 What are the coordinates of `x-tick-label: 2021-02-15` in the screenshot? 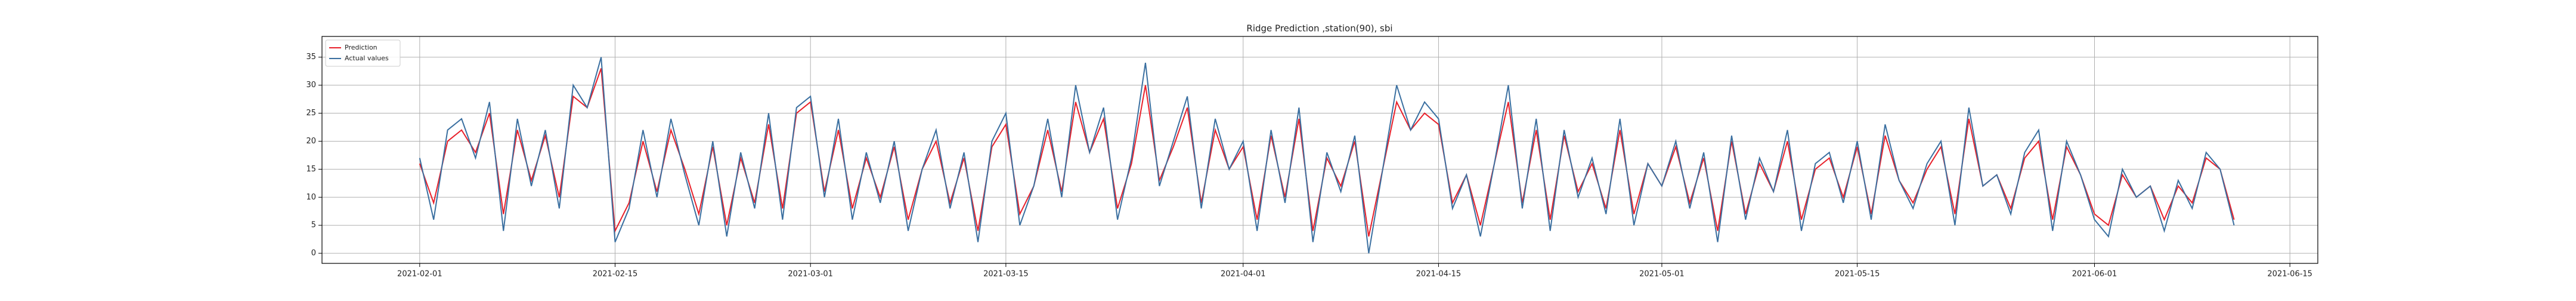 It's located at (615, 274).